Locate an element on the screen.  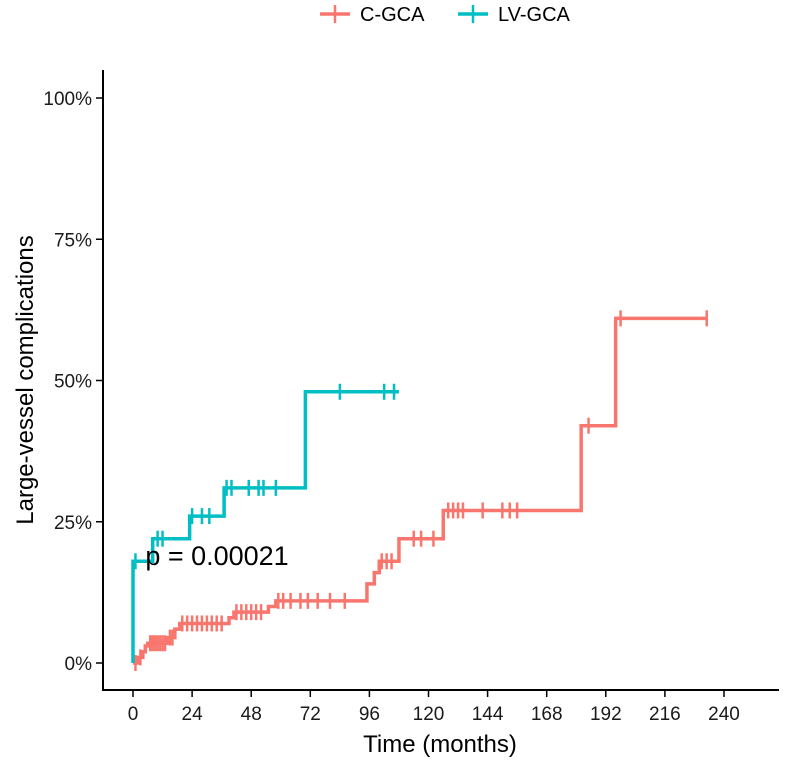
y-tick-label: 25% is located at coordinates (73, 523).